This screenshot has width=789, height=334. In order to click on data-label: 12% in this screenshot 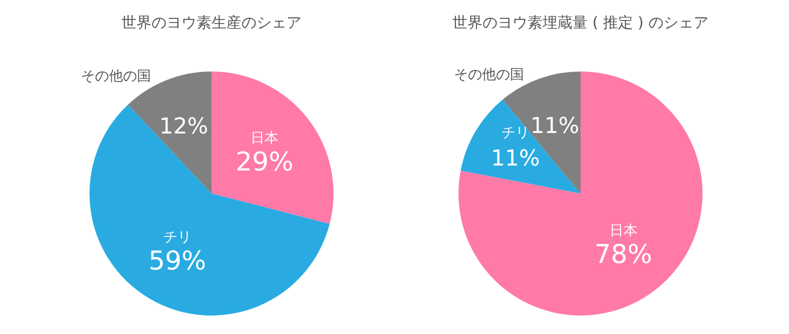, I will do `click(183, 127)`.